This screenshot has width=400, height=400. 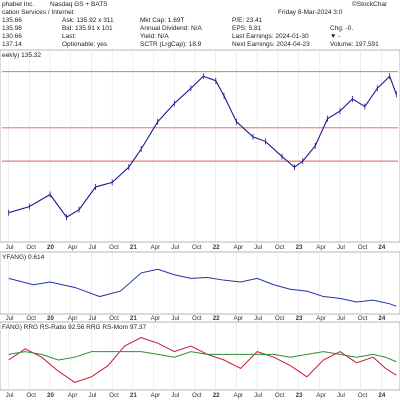 I want to click on quote-cell: Next Earnings: 2024-04-23, so click(x=271, y=44).